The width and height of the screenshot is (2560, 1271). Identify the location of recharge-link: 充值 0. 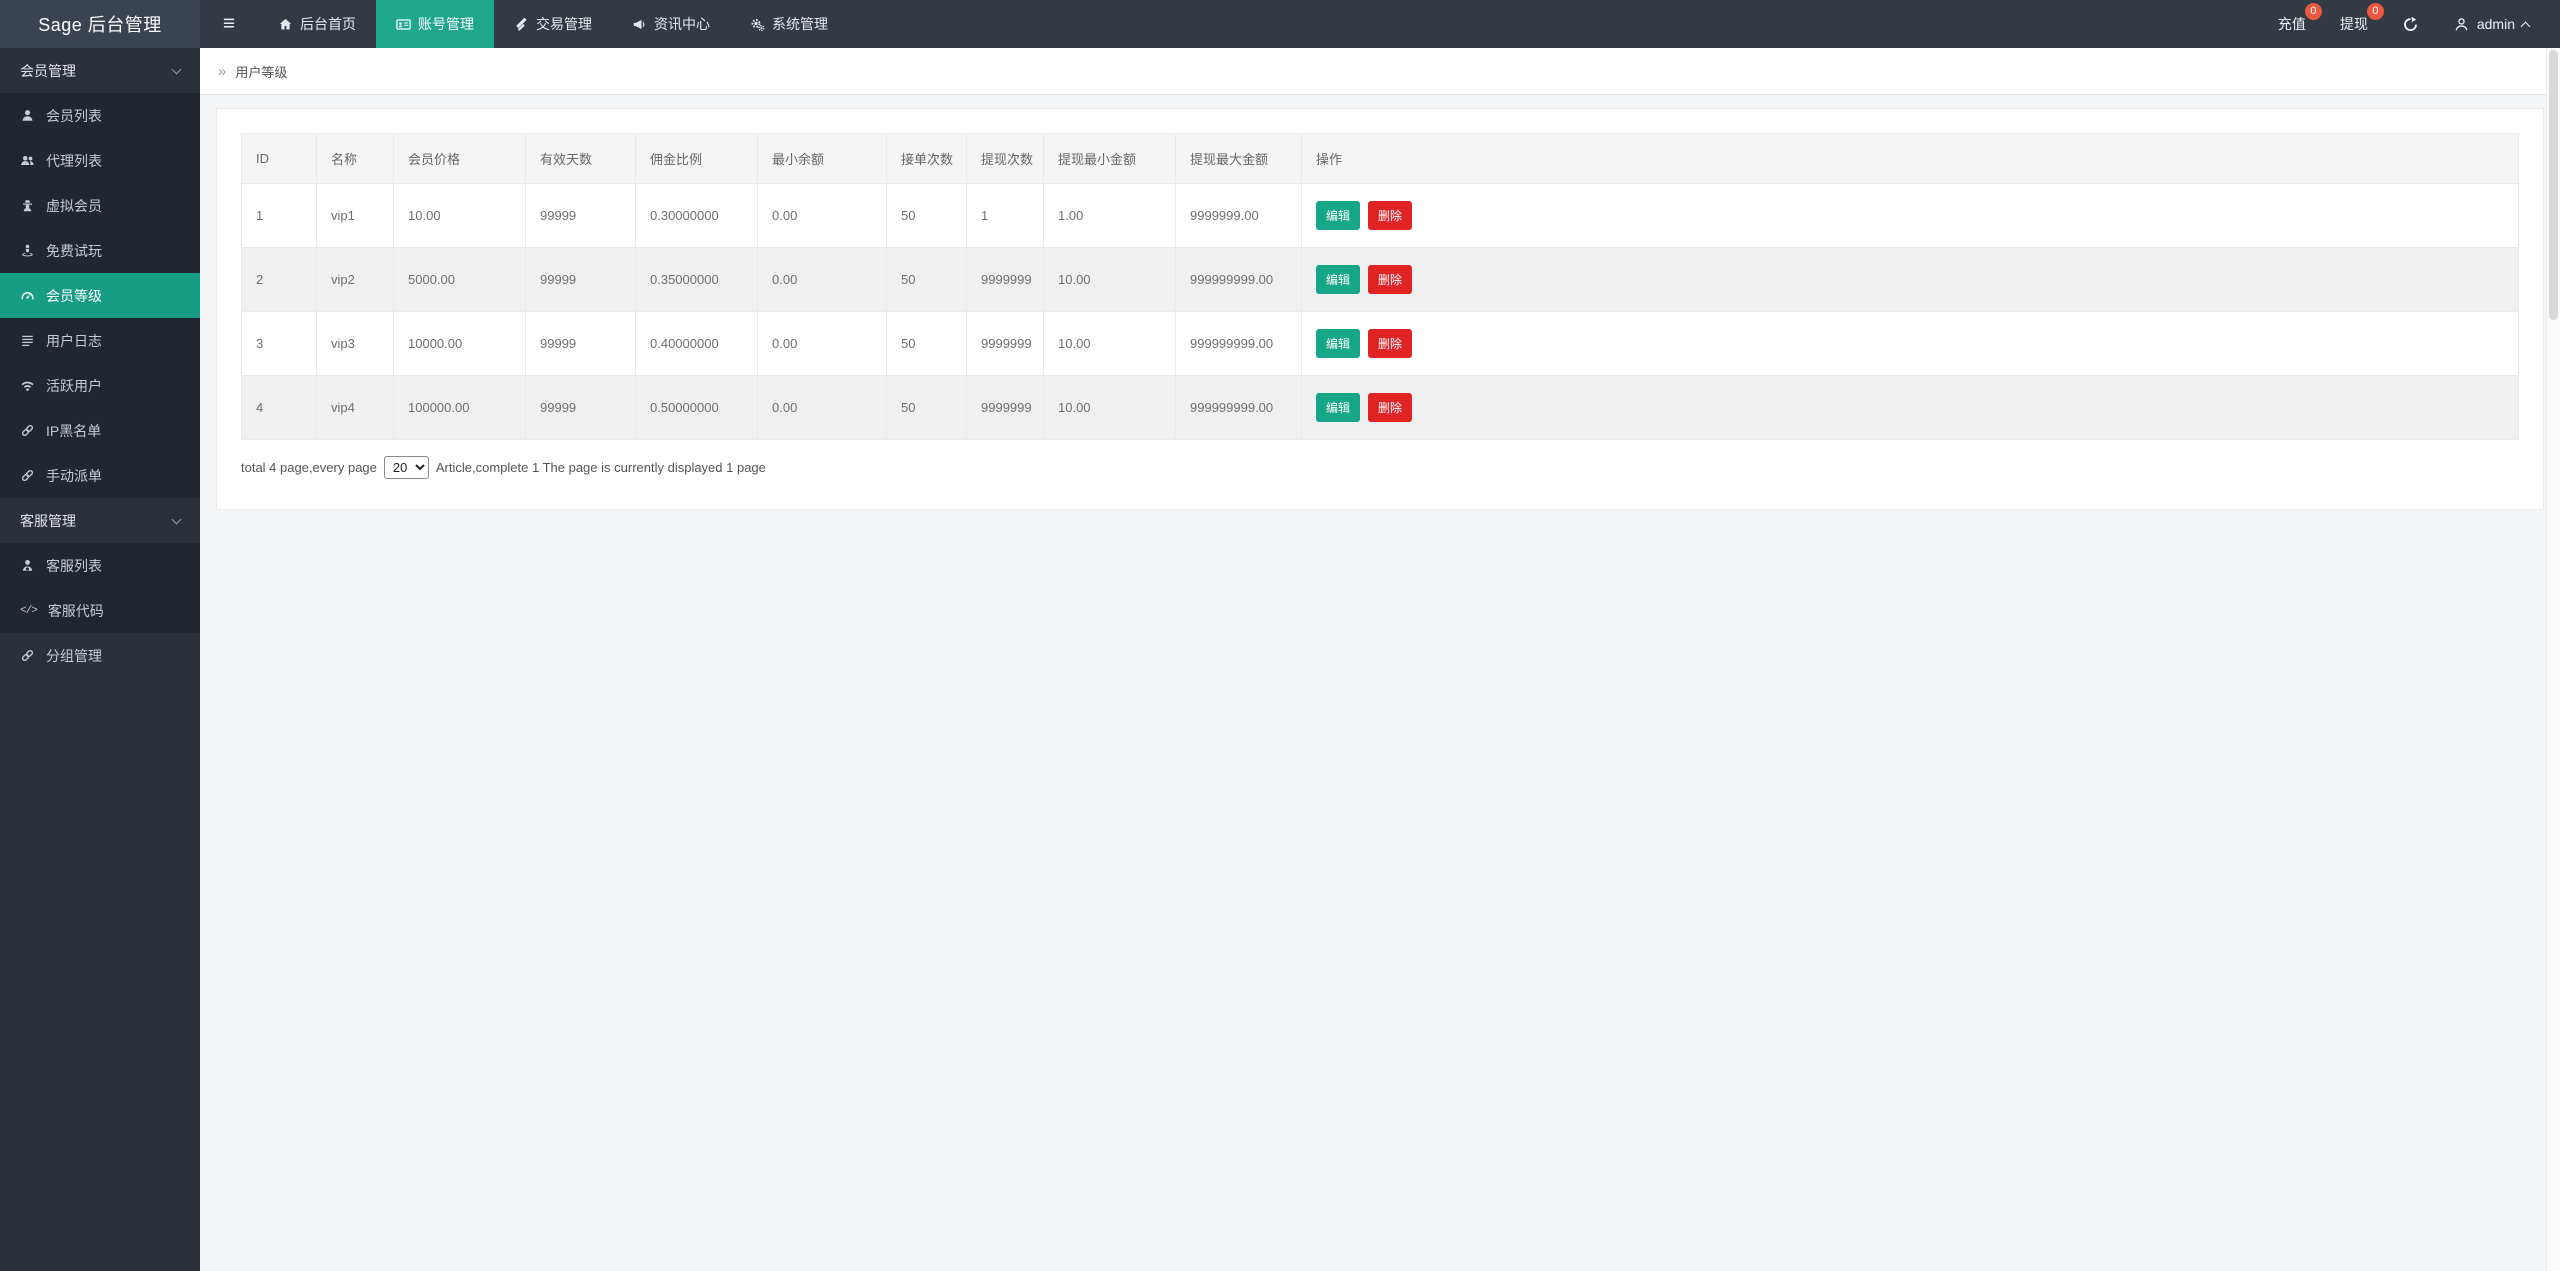
(2292, 24).